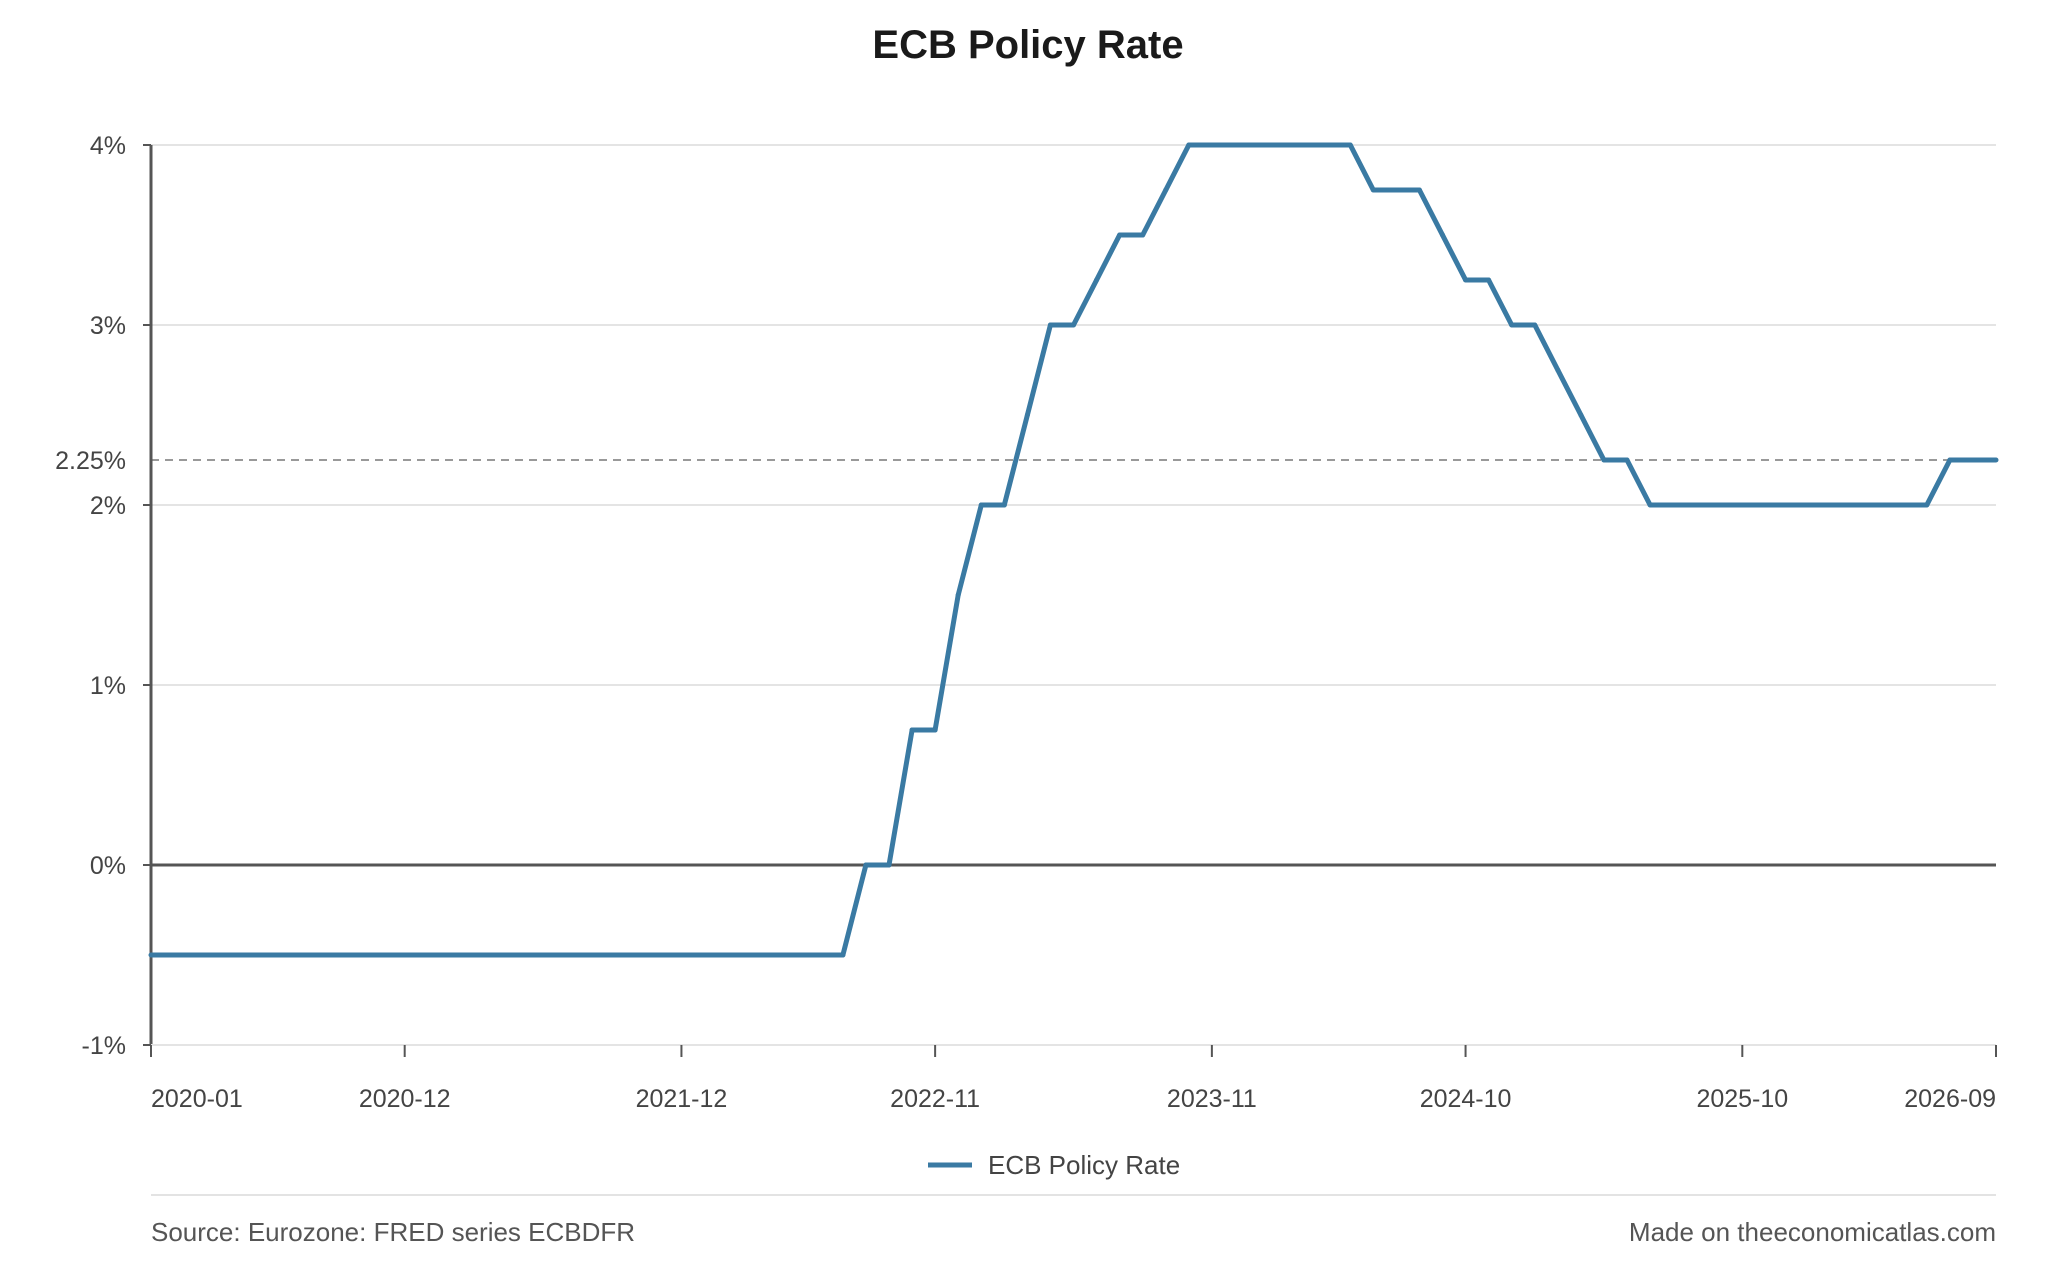  Describe the element at coordinates (1084, 1165) in the screenshot. I see `legend-label: ECB Policy Rate` at that location.